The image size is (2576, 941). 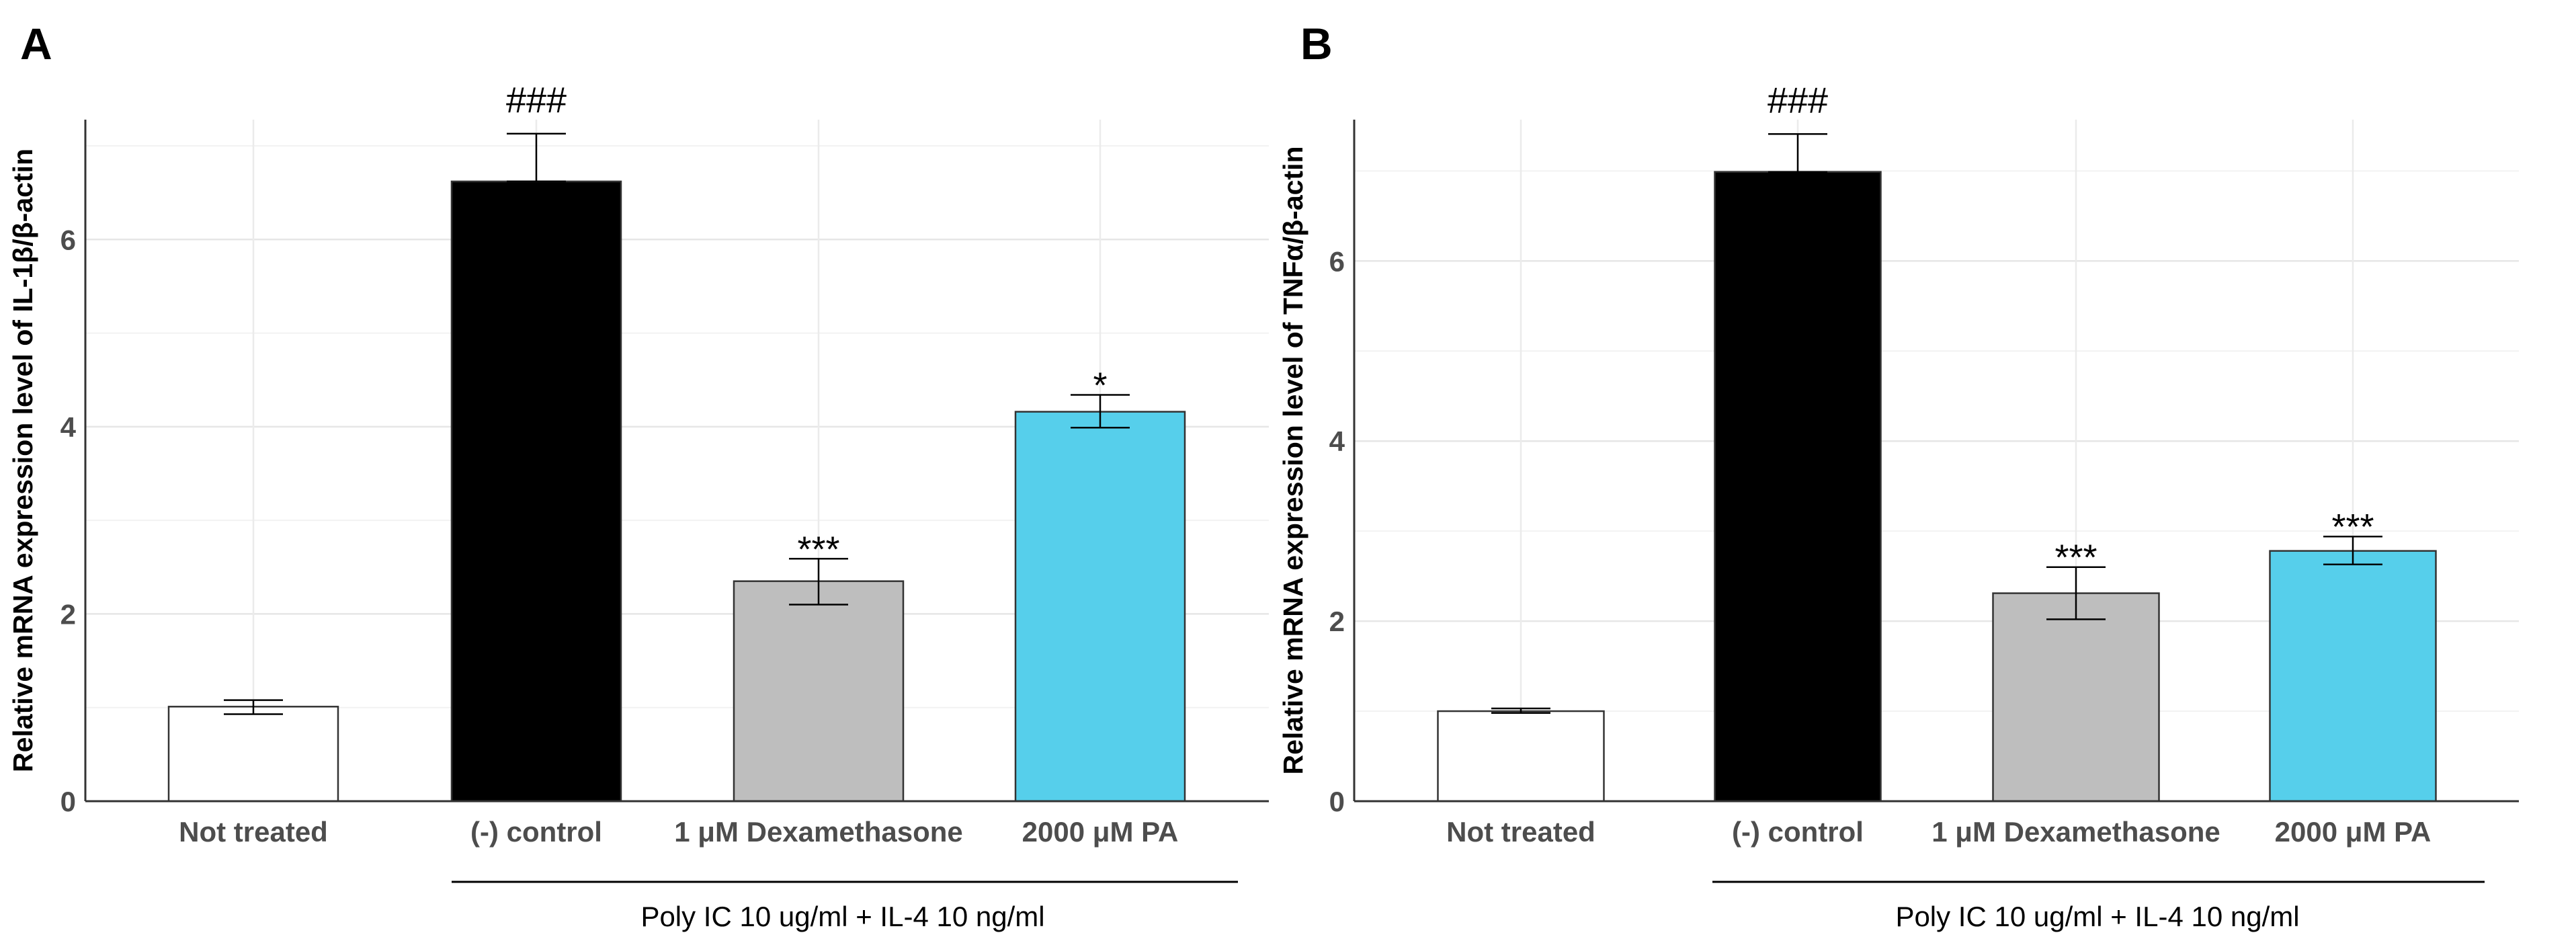 What do you see at coordinates (1316, 44) in the screenshot?
I see `panel-label-b: B` at bounding box center [1316, 44].